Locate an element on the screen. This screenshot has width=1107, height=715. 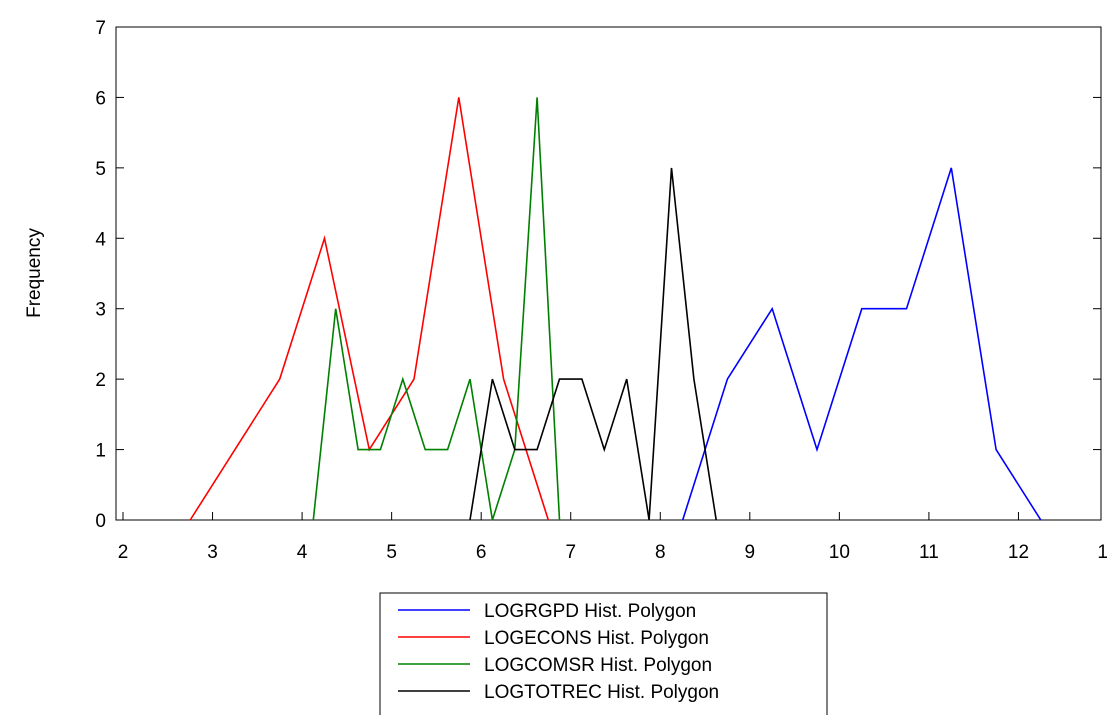
legend-box is located at coordinates (603, 653).